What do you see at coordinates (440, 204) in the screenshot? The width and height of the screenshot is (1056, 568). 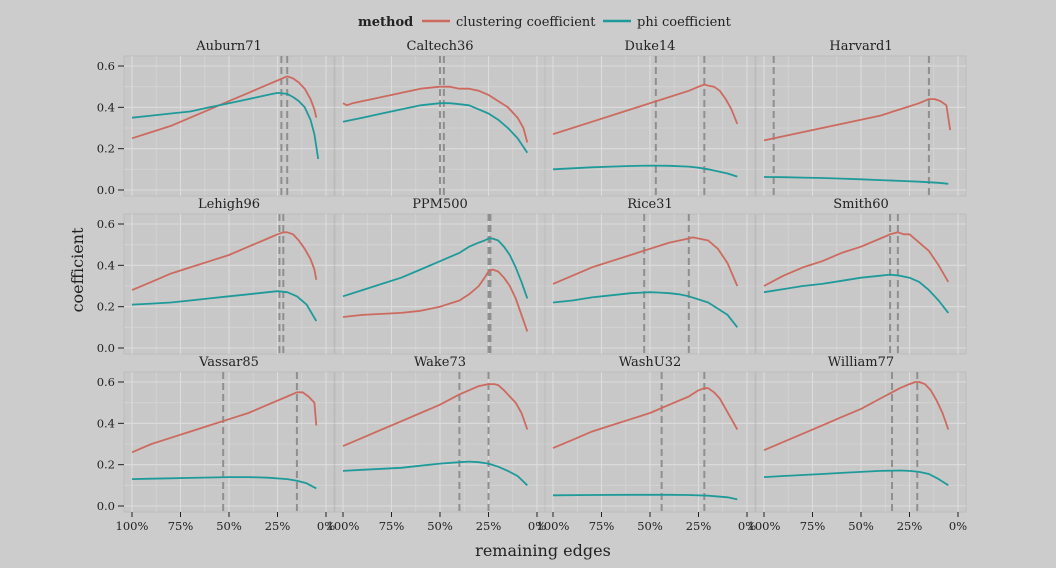 I see `panel-title: PPM500` at bounding box center [440, 204].